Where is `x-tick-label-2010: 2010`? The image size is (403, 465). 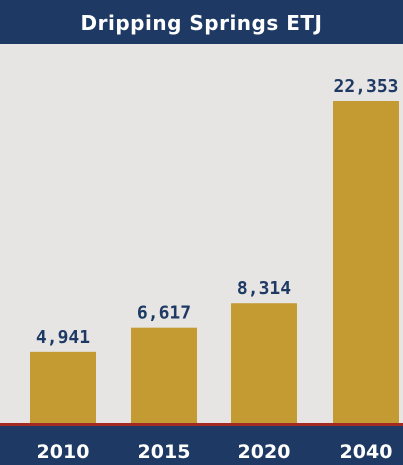
x-tick-label-2010: 2010 is located at coordinates (63, 452).